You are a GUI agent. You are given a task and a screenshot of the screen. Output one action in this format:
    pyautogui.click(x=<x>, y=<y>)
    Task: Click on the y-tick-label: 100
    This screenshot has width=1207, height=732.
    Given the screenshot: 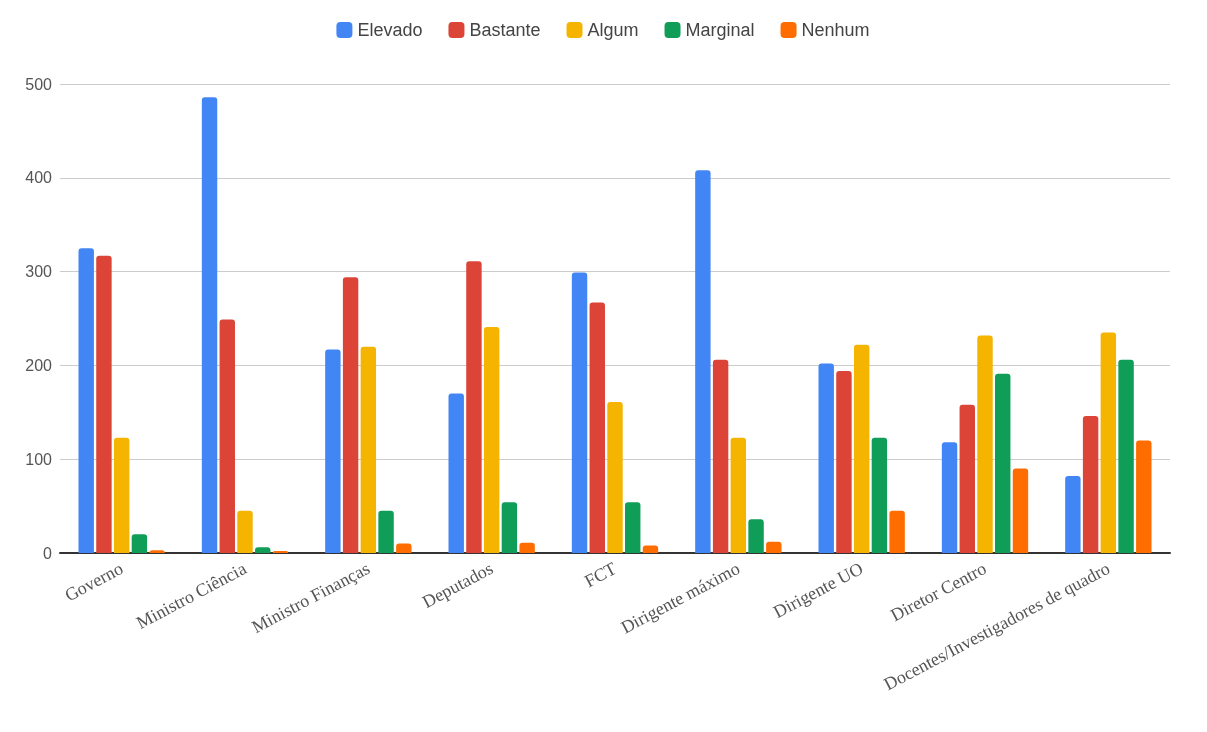 What is the action you would take?
    pyautogui.click(x=39, y=459)
    